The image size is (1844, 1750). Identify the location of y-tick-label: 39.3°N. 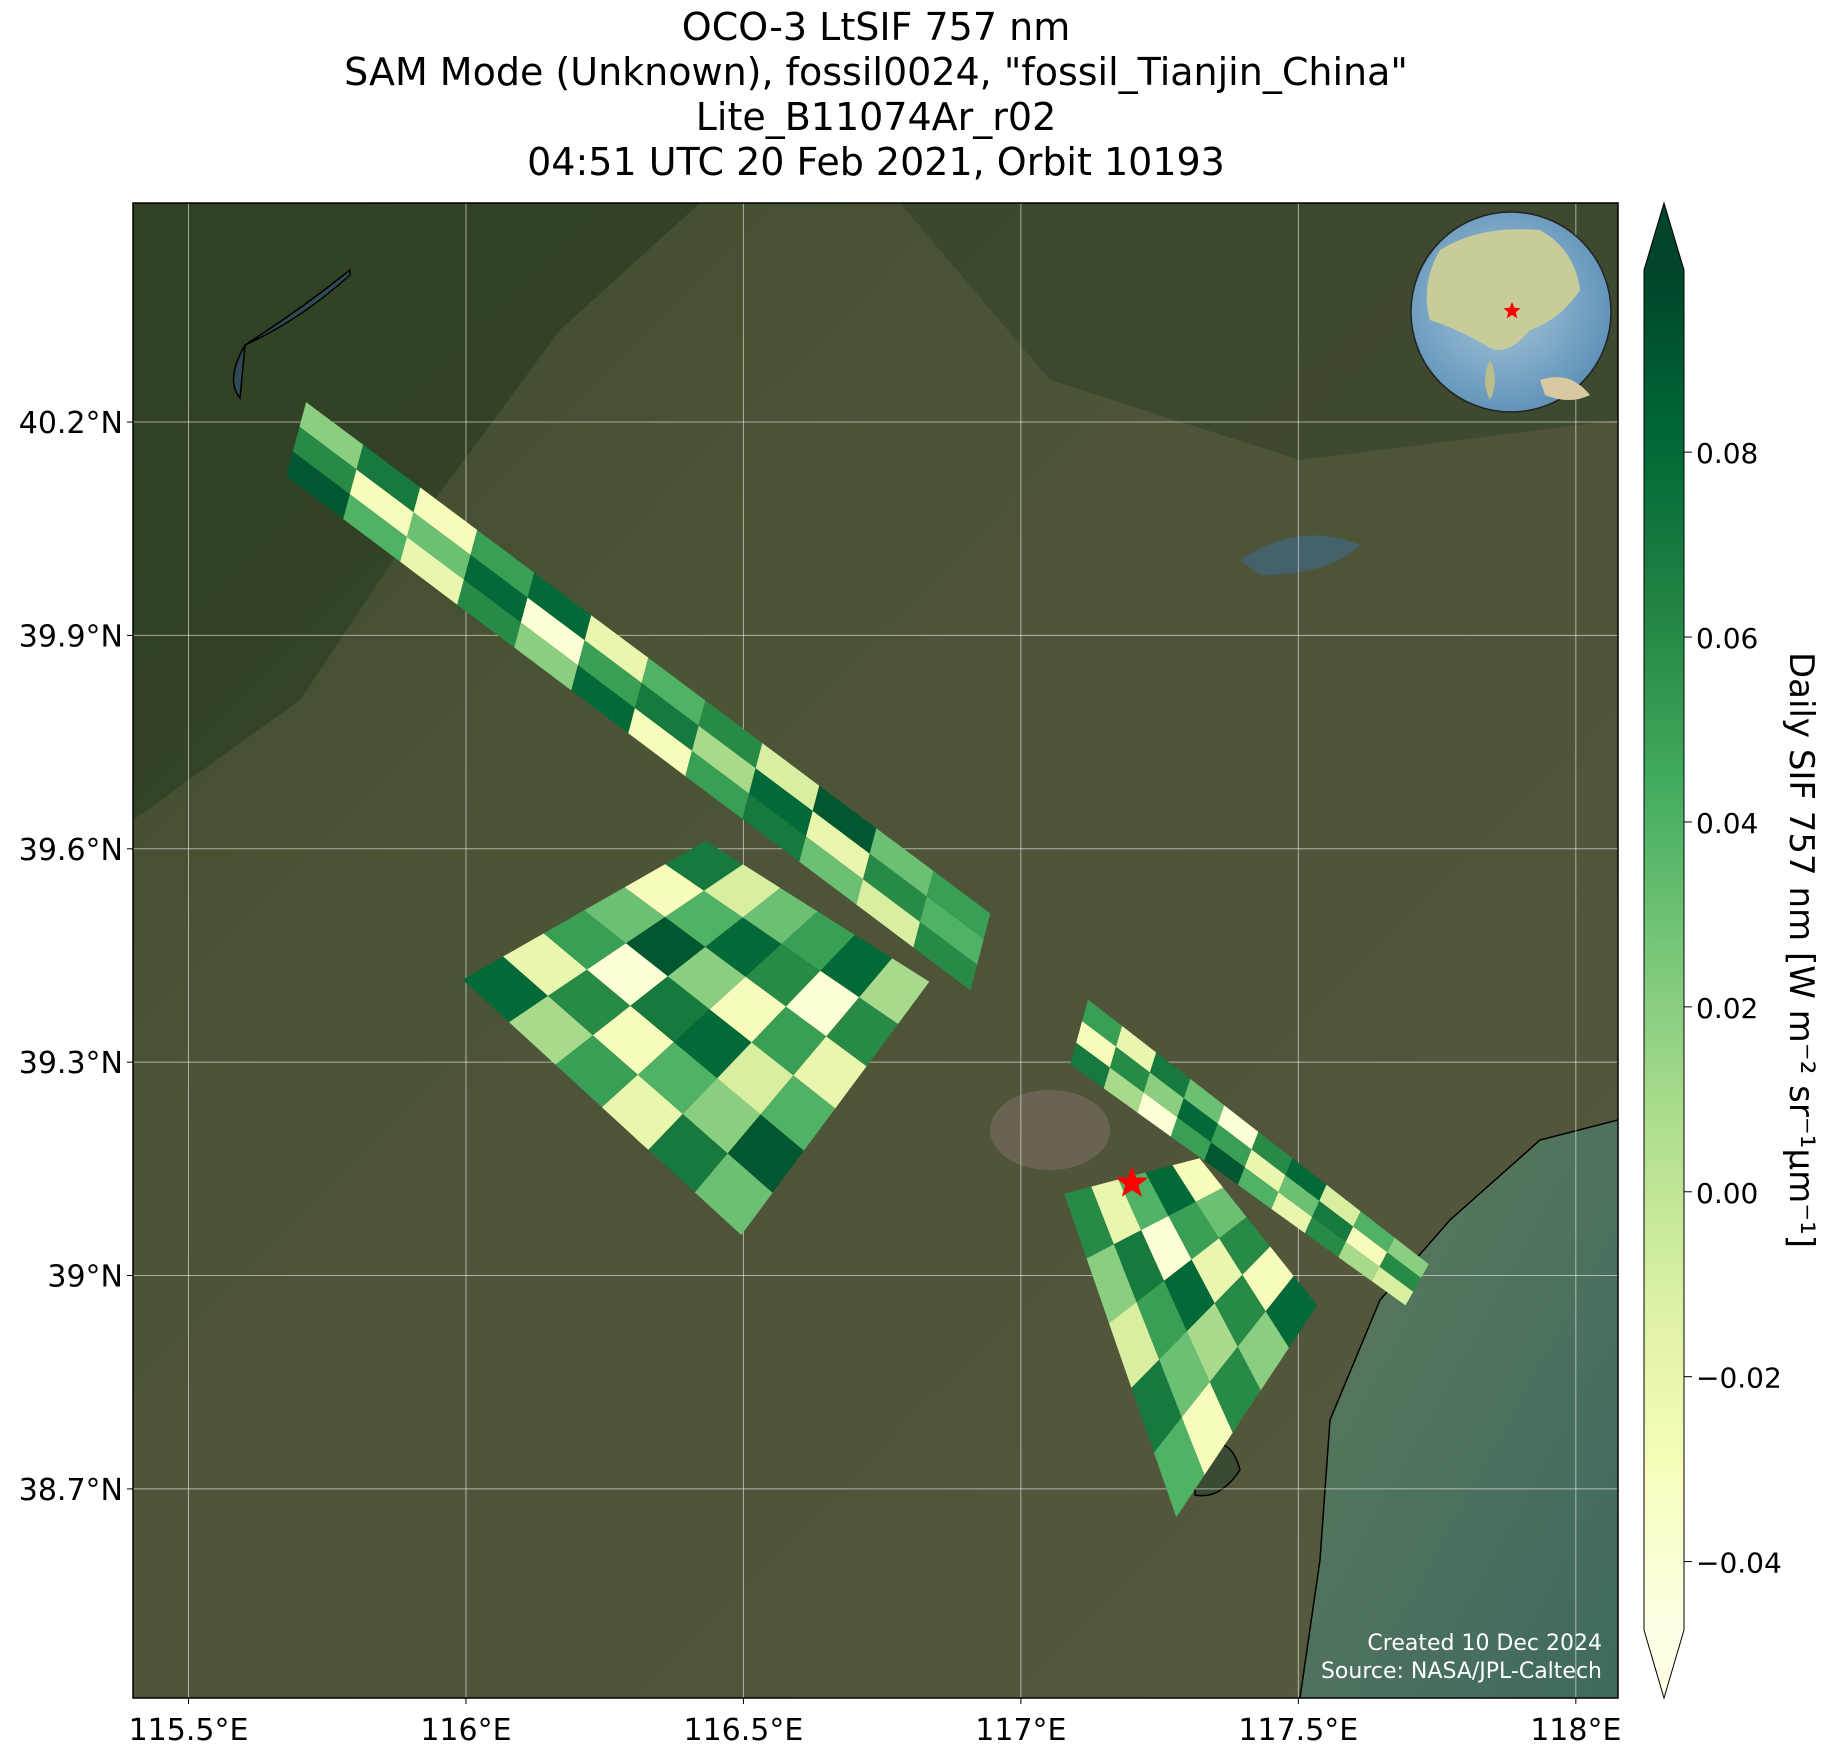
(71, 1063).